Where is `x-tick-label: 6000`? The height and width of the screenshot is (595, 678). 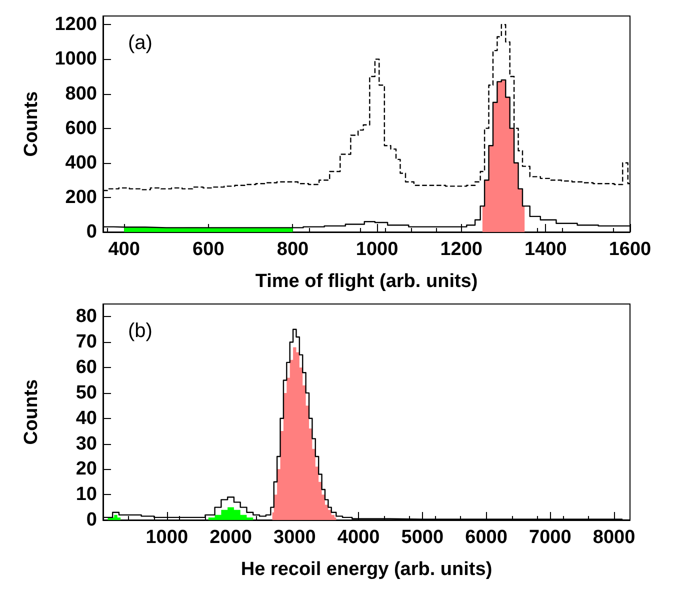 x-tick-label: 6000 is located at coordinates (486, 537).